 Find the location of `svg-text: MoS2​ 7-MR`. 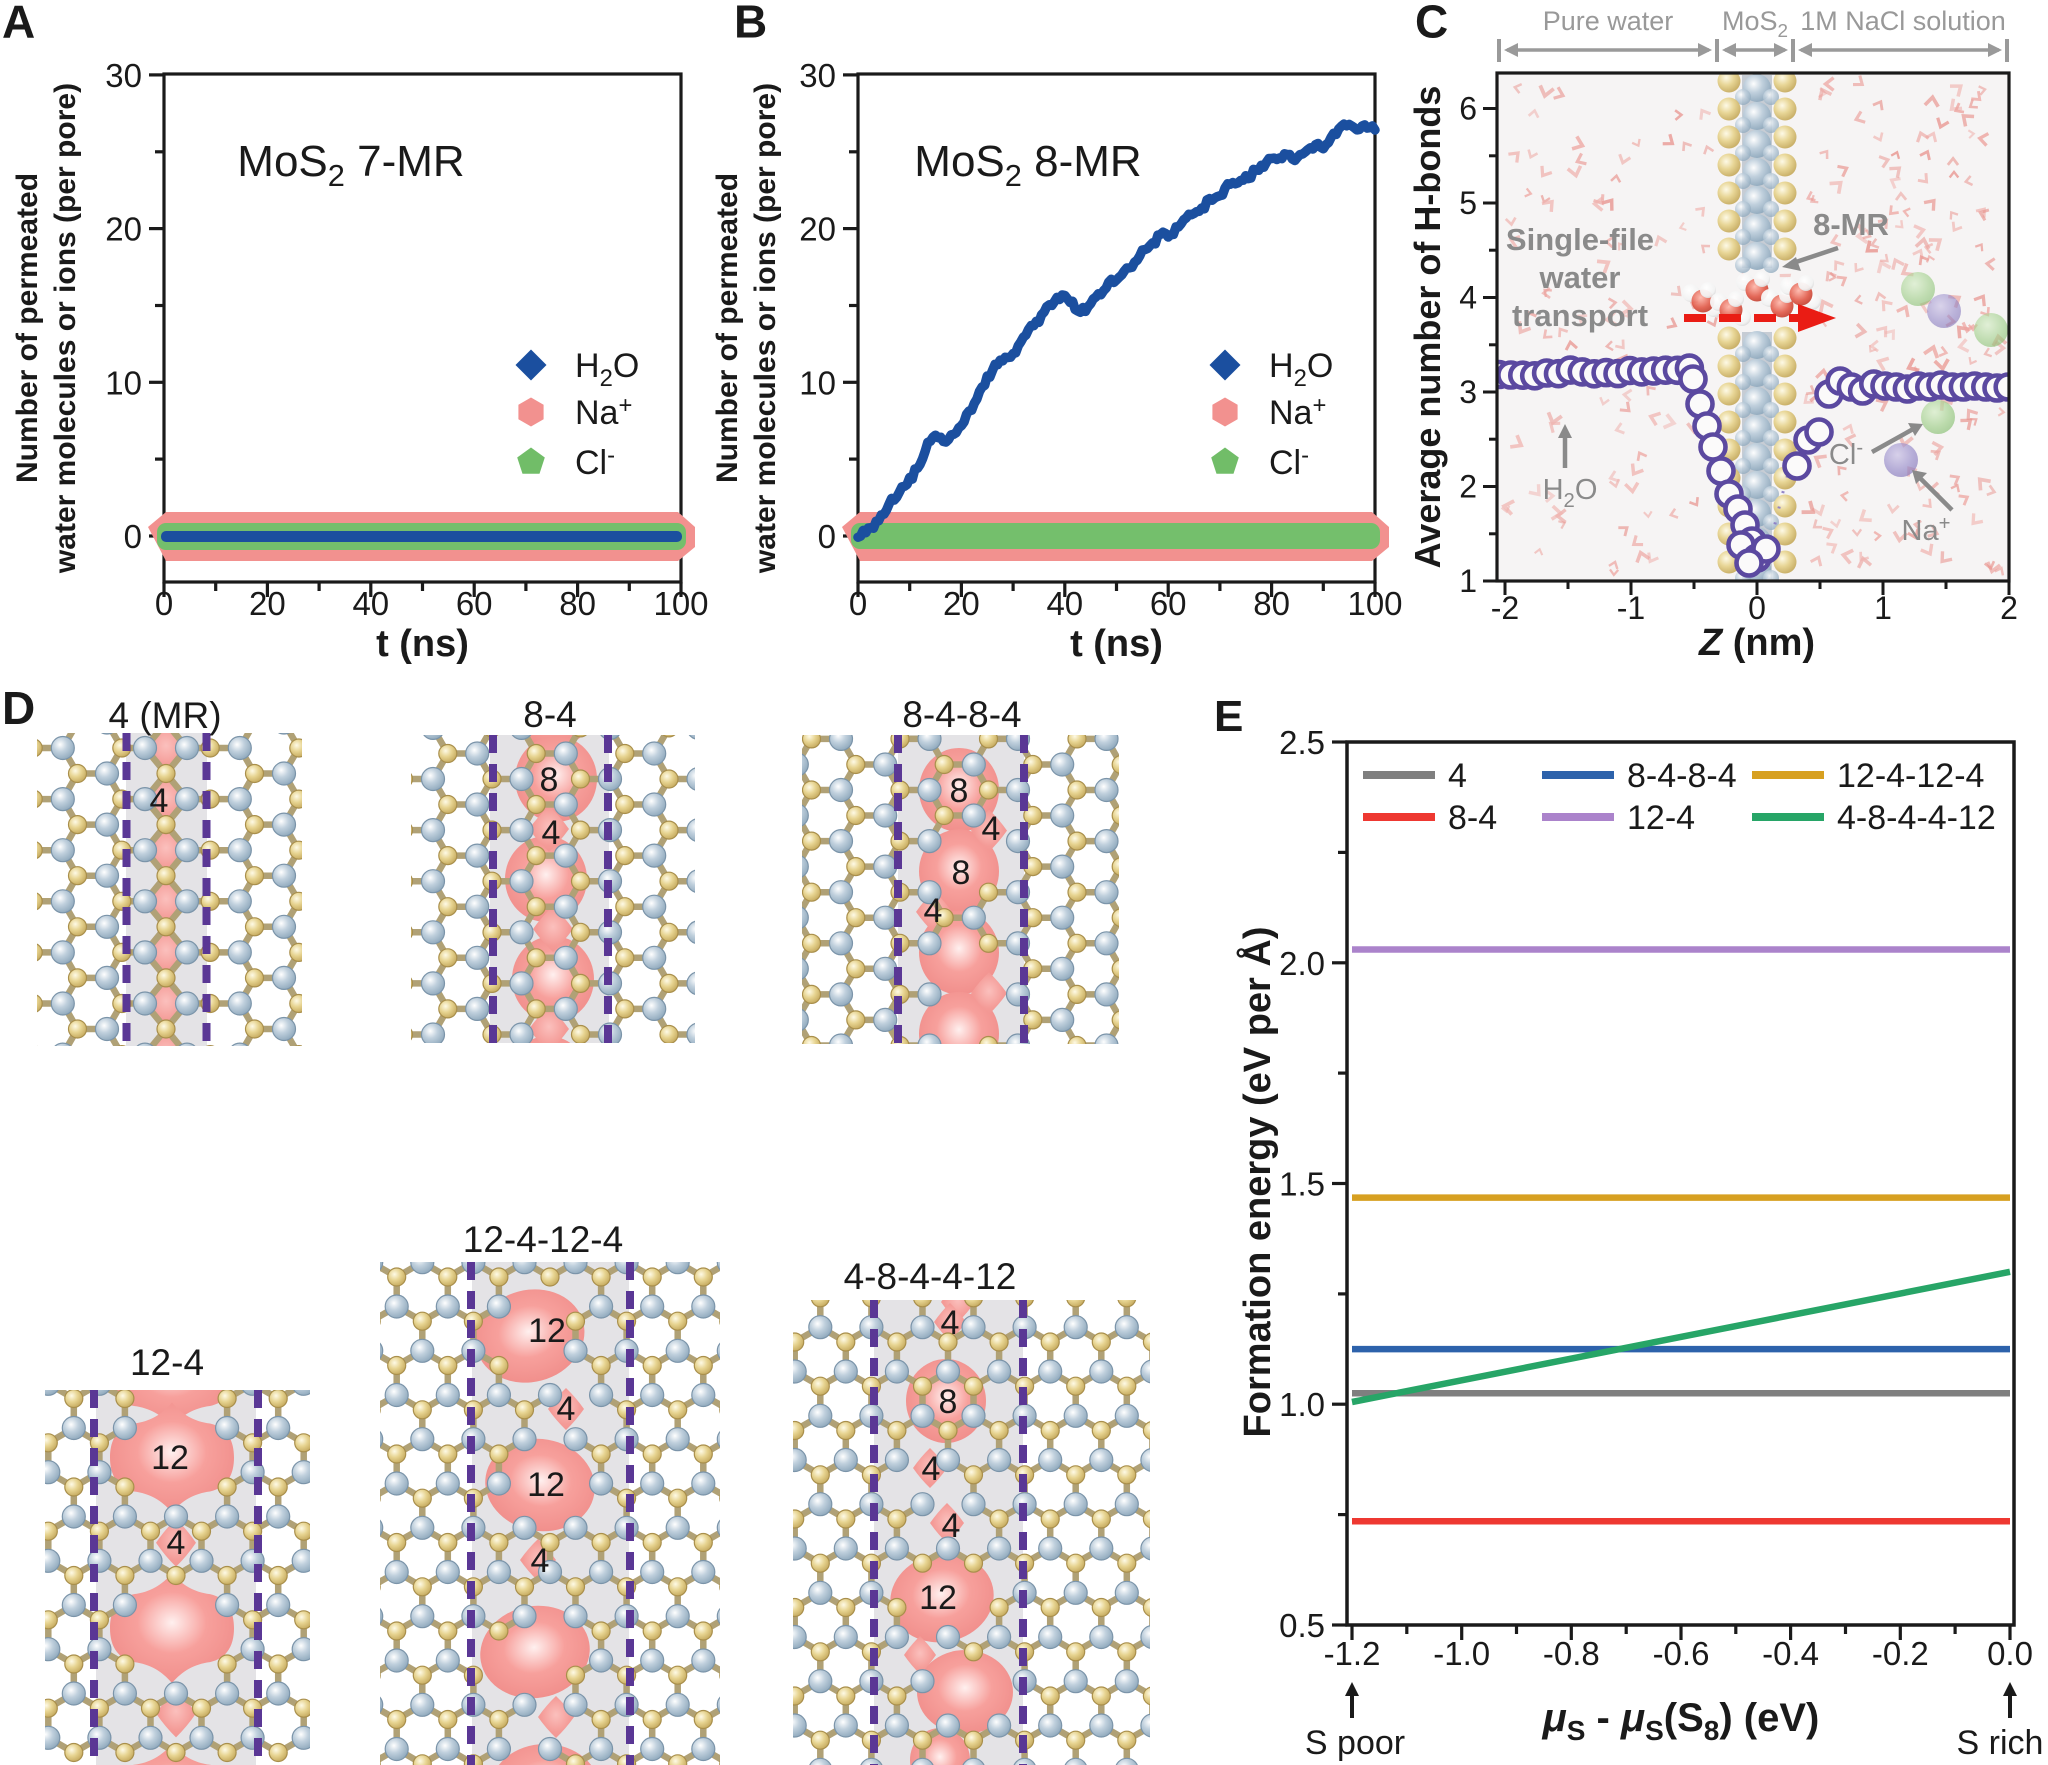

svg-text: MoS2​ 7-MR is located at coordinates (350, 165).